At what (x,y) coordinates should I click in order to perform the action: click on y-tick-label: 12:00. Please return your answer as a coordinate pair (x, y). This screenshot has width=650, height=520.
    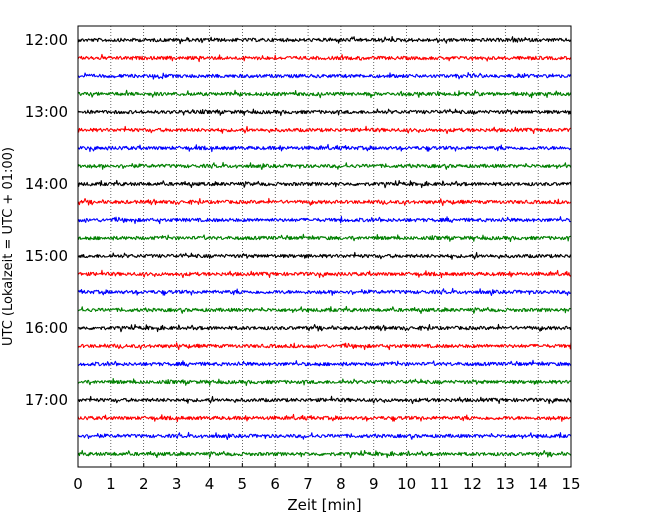
    Looking at the image, I should click on (46, 40).